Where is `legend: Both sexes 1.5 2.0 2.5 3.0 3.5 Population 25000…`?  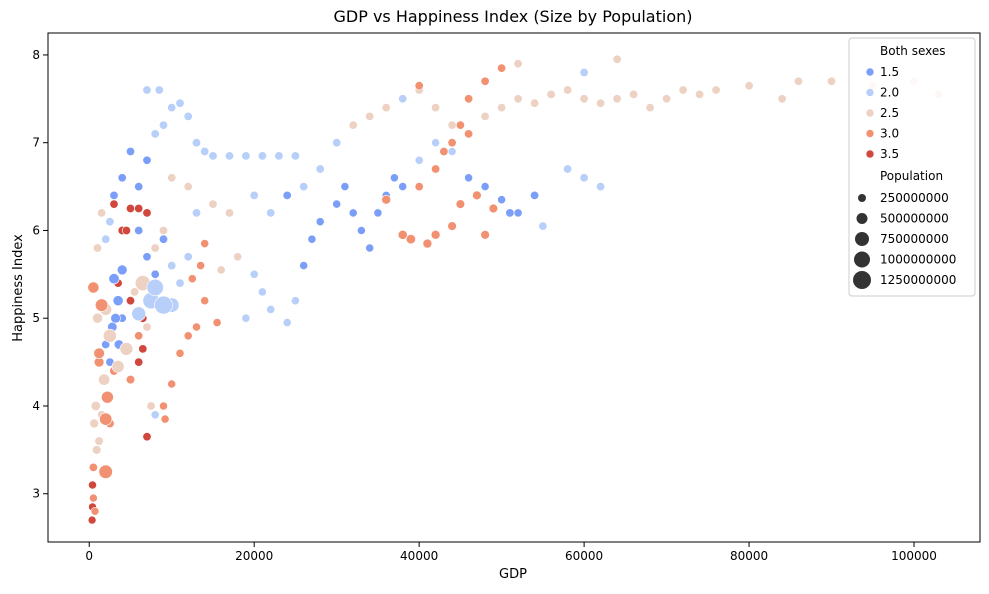
legend: Both sexes 1.5 2.0 2.5 3.0 3.5 Population 25000… is located at coordinates (912, 167).